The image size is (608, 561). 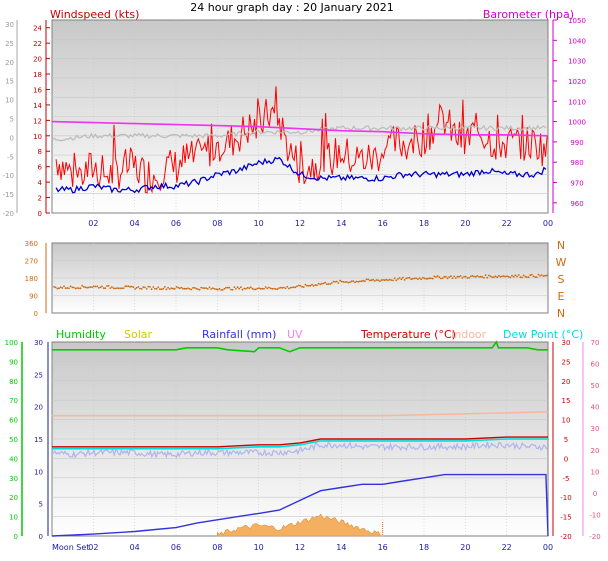 I want to click on barometer-axis-tick: 1020, so click(x=577, y=82).